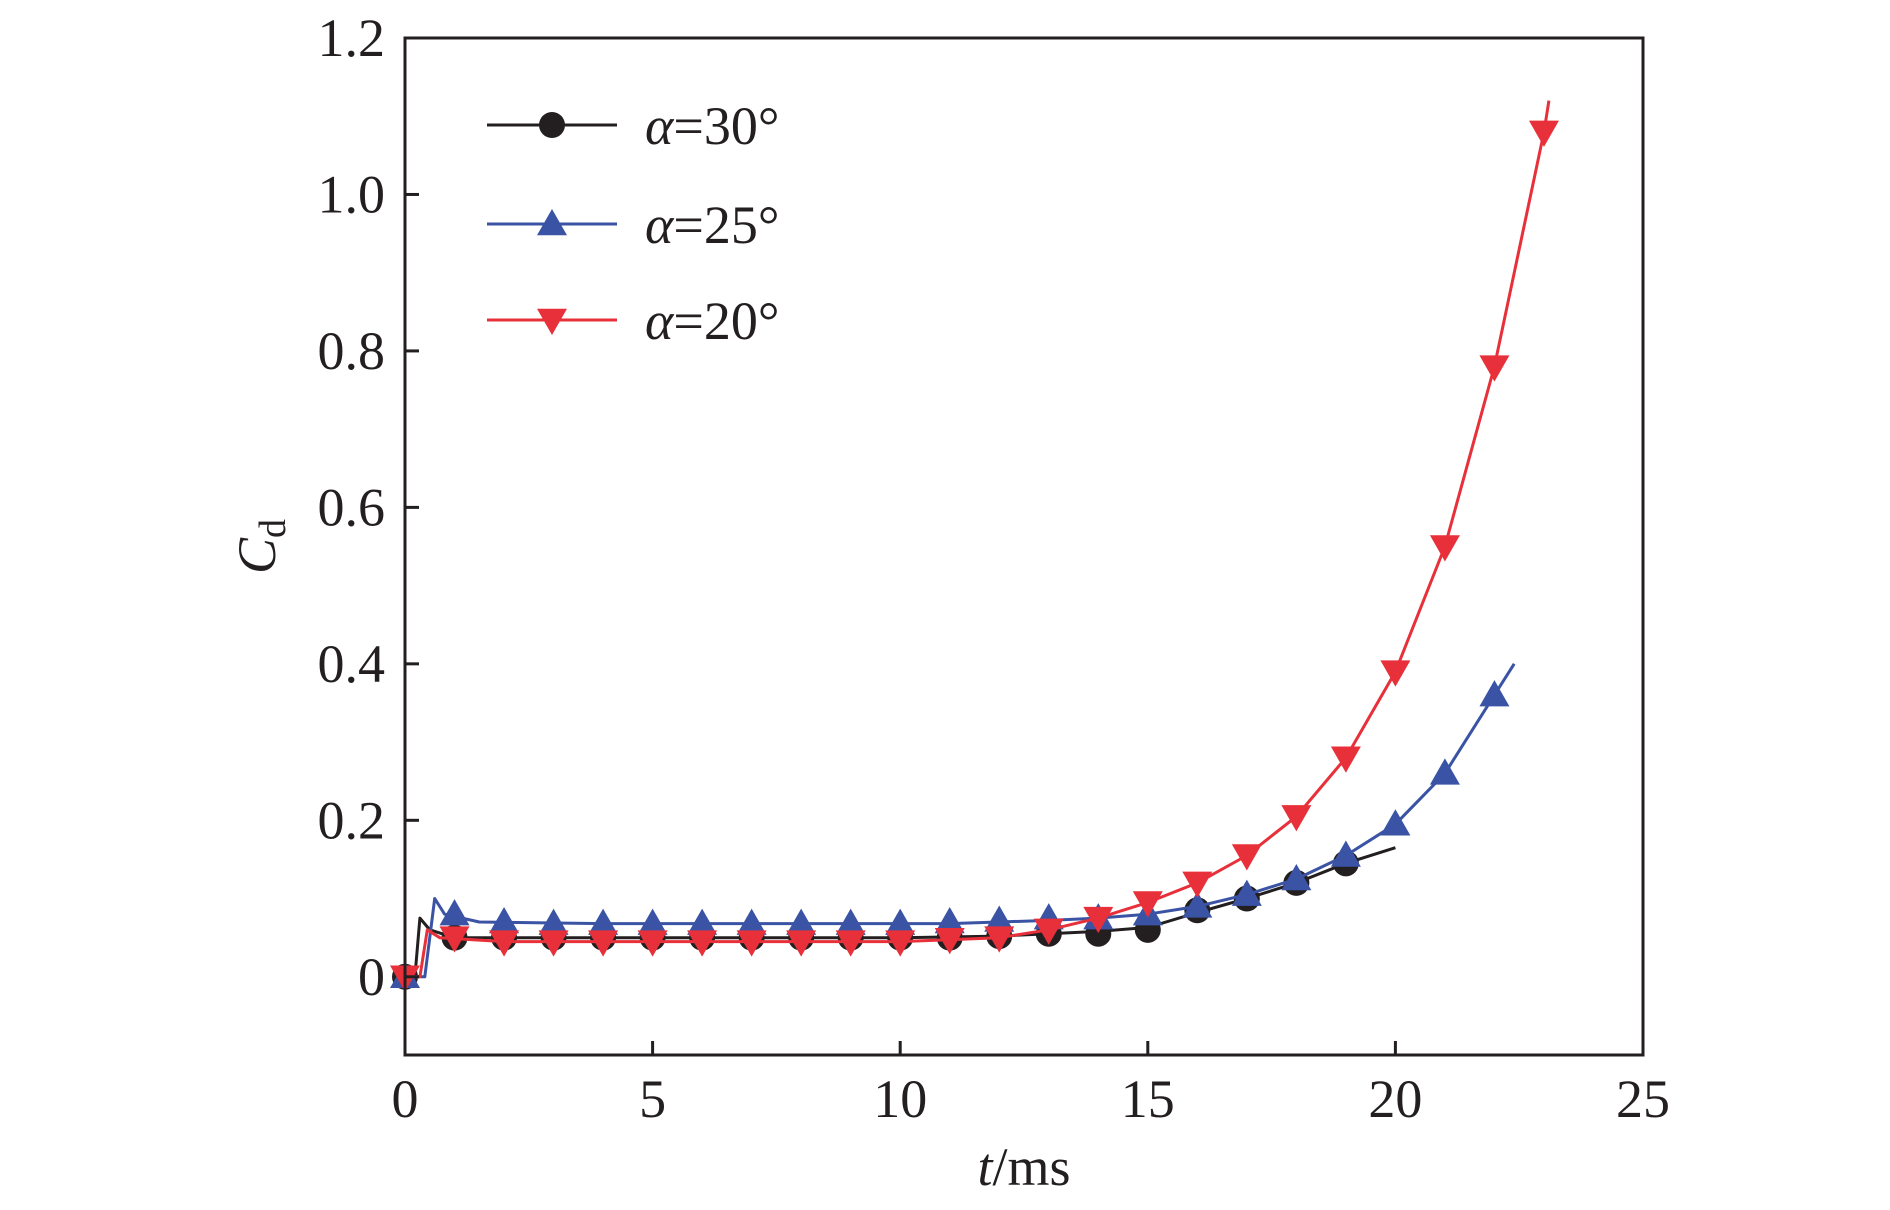 This screenshot has width=1890, height=1210. I want to click on y-tick-label: 1.0, so click(352, 194).